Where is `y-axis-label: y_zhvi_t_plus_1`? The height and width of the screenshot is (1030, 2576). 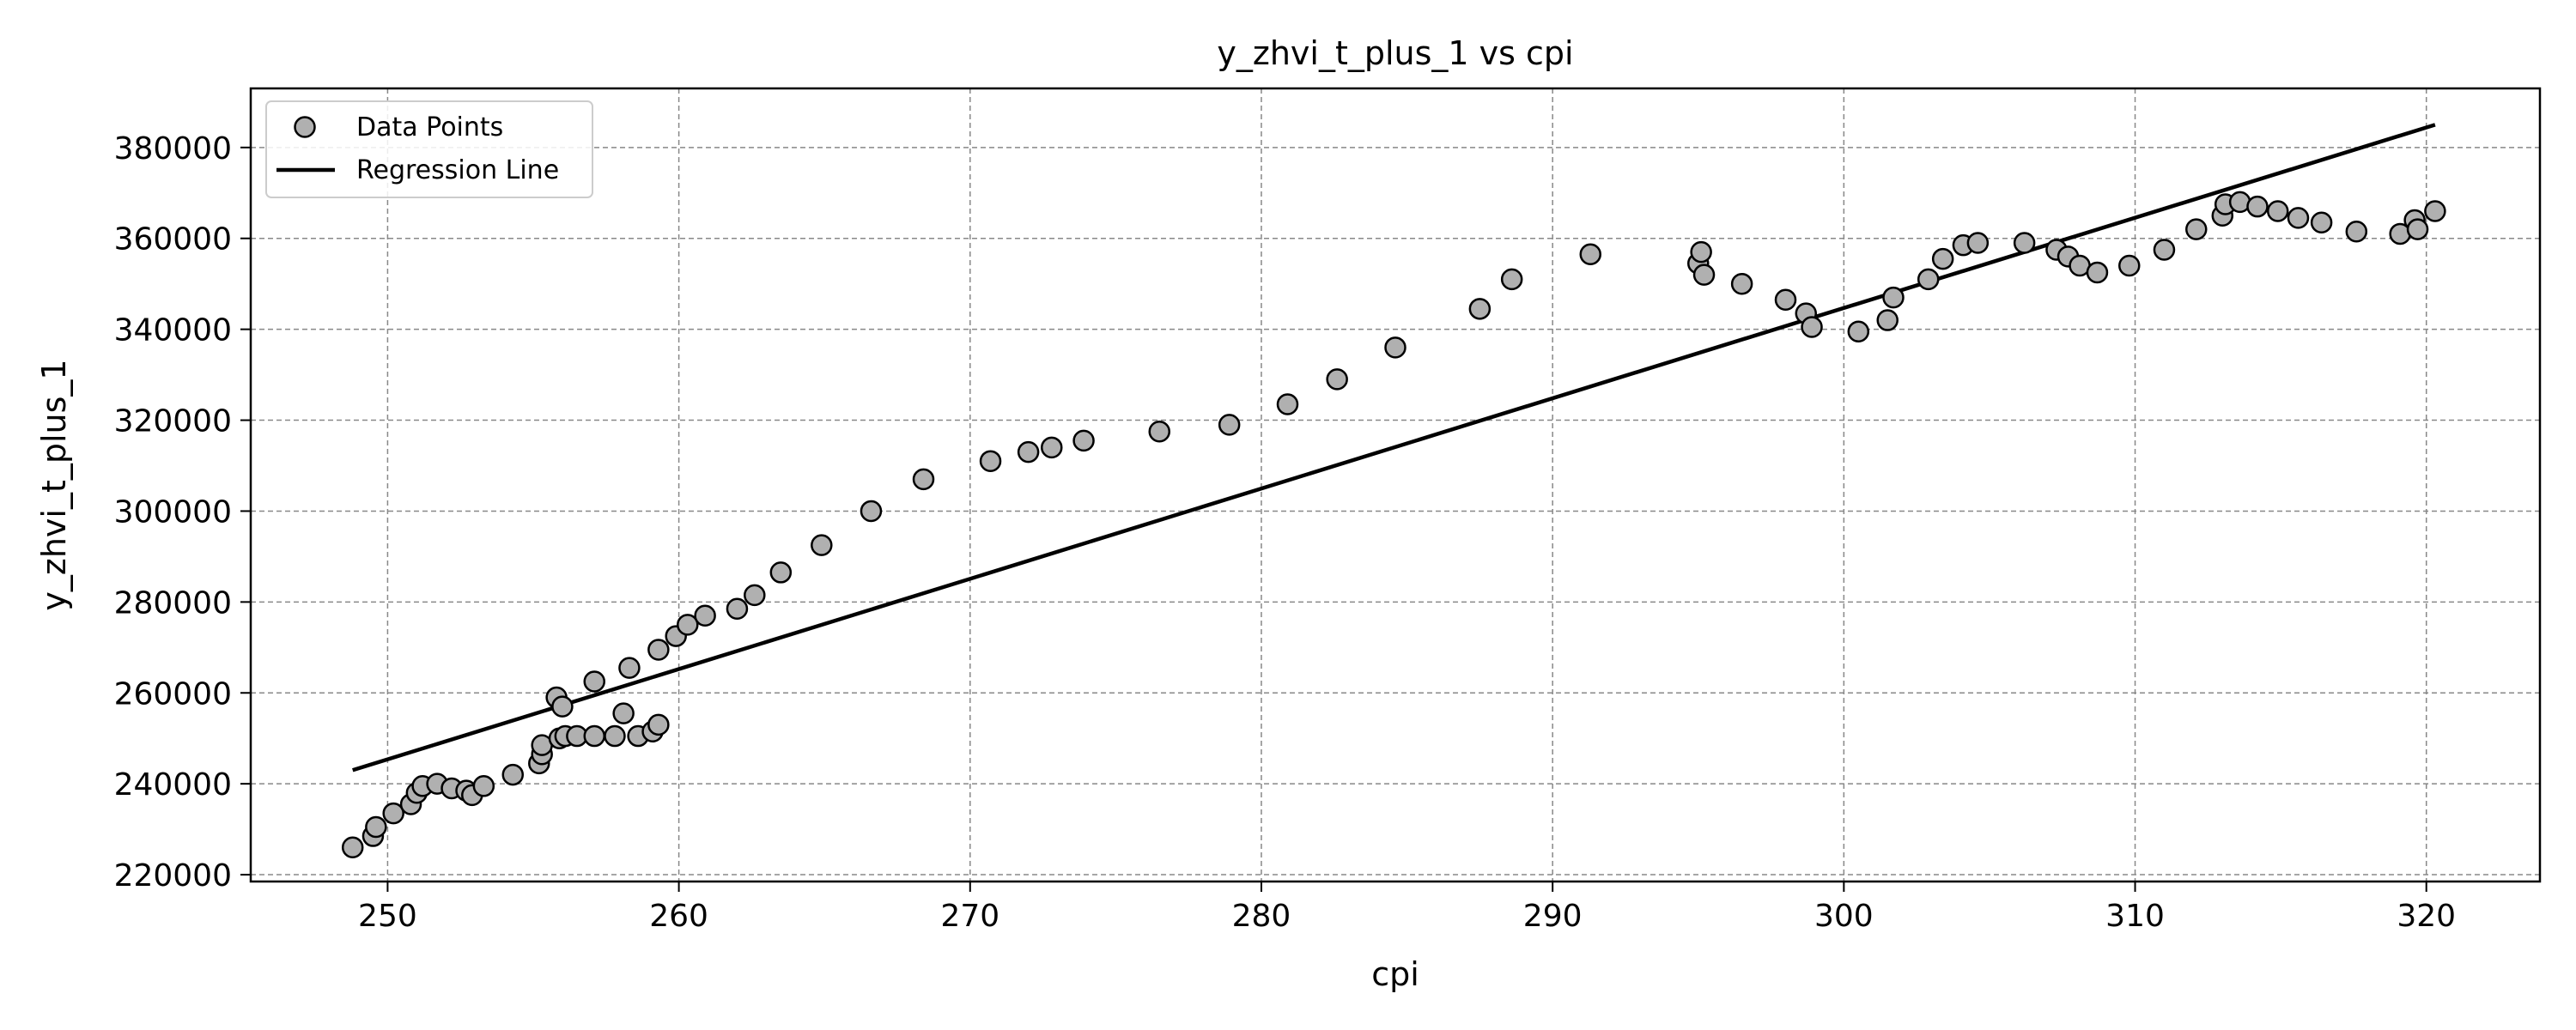
y-axis-label: y_zhvi_t_plus_1 is located at coordinates (54, 484).